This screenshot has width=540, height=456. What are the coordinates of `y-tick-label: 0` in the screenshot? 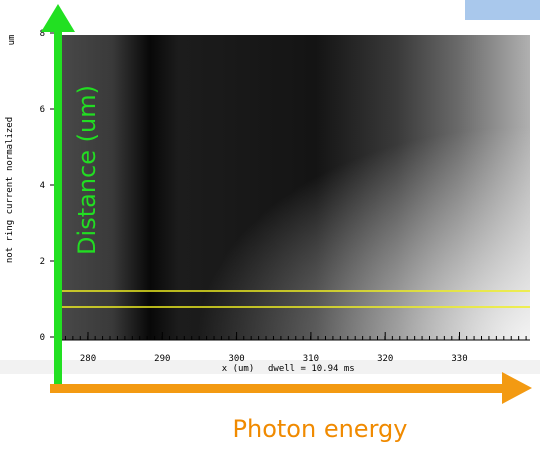 It's located at (42, 338).